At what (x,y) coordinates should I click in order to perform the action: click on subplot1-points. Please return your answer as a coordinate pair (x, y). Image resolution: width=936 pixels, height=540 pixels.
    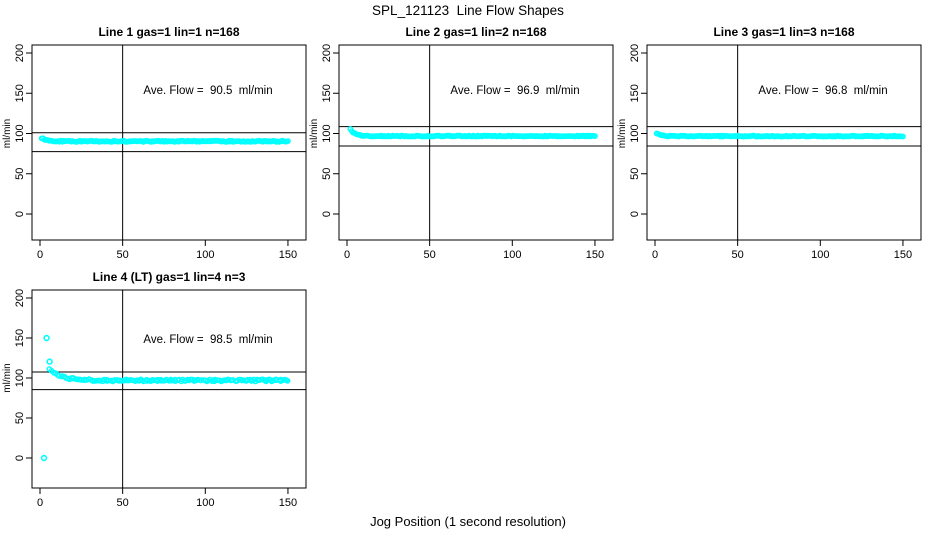
    Looking at the image, I should click on (164, 140).